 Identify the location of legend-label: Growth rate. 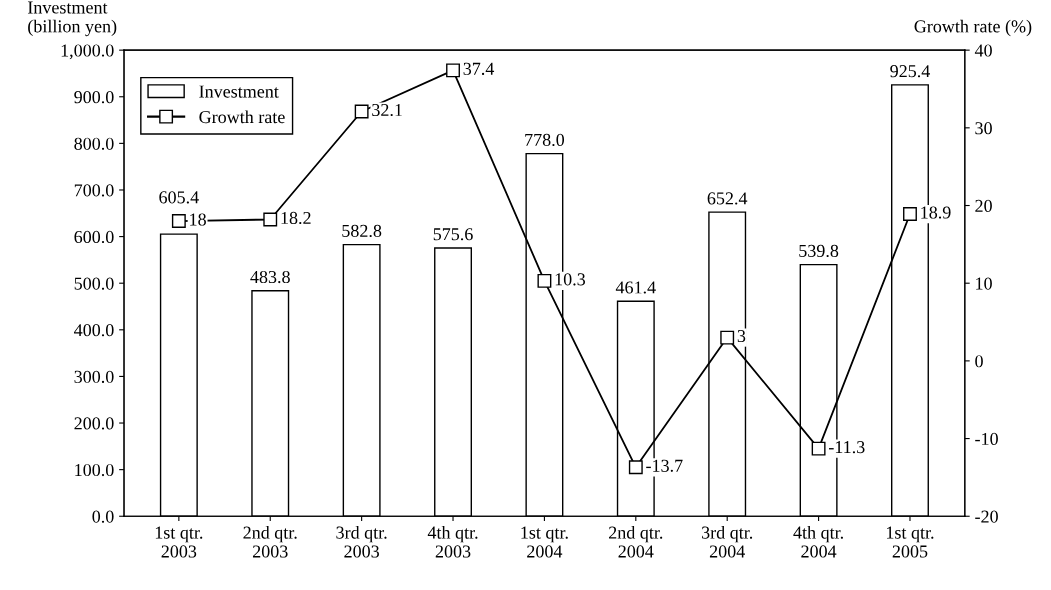
(242, 117).